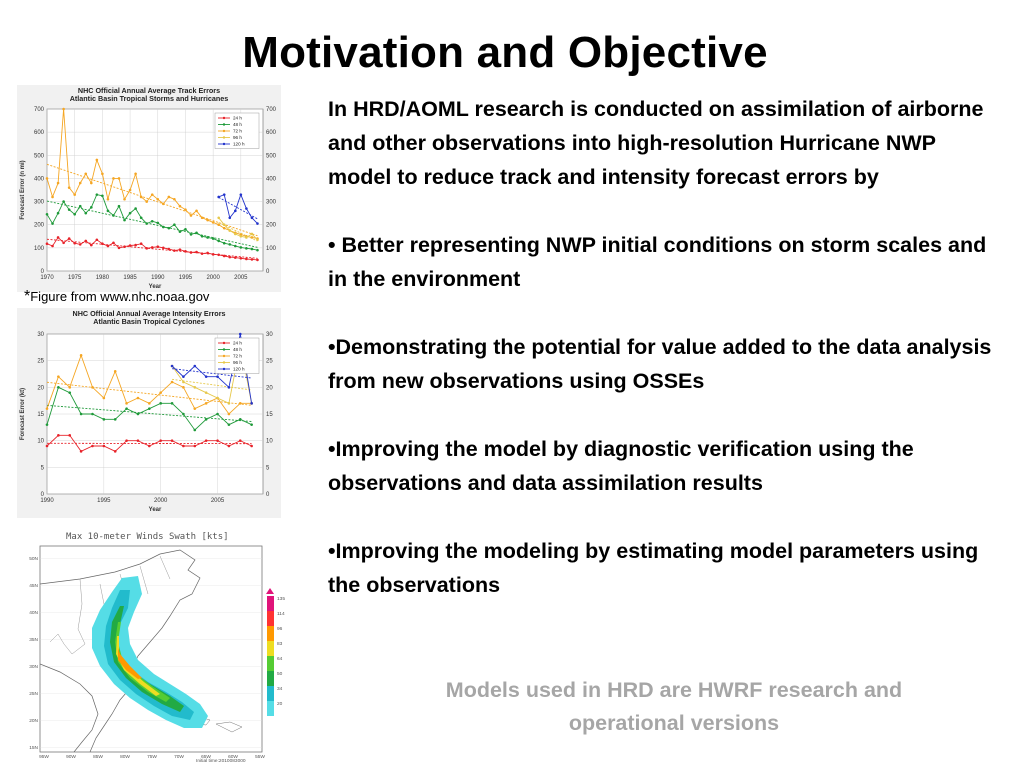 This screenshot has height=769, width=1024. What do you see at coordinates (239, 144) in the screenshot?
I see `legend-label: 120 h` at bounding box center [239, 144].